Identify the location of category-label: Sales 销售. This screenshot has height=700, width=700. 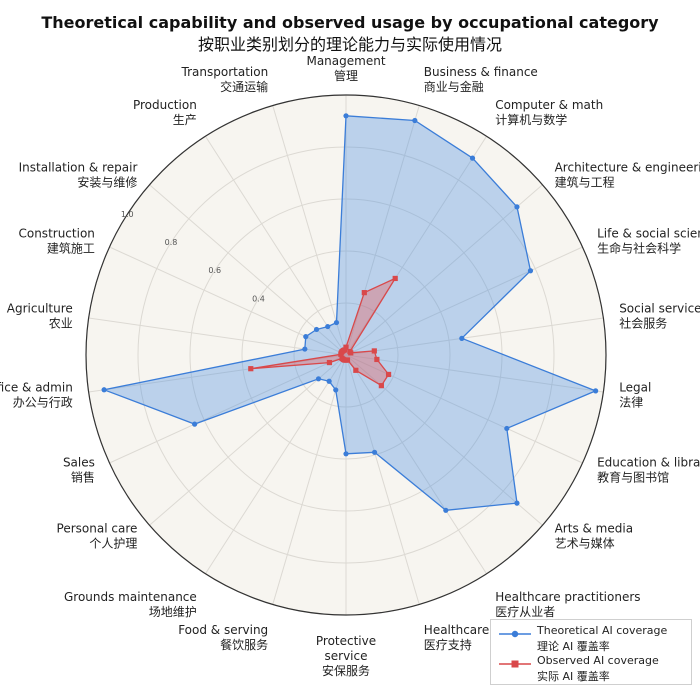
(79, 470).